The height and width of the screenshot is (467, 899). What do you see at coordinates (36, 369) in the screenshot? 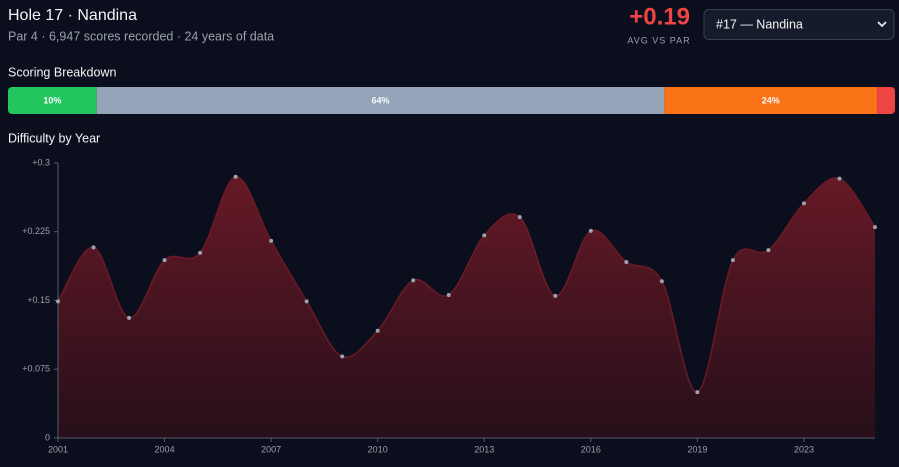
I see `y-tick-label: +0.075` at bounding box center [36, 369].